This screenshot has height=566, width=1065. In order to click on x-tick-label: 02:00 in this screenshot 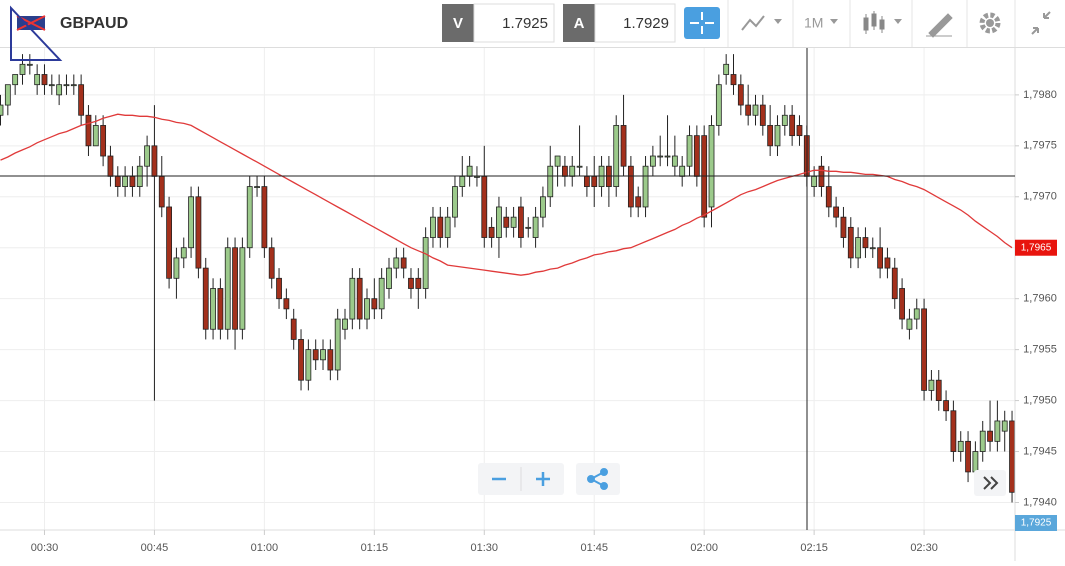, I will do `click(704, 548)`.